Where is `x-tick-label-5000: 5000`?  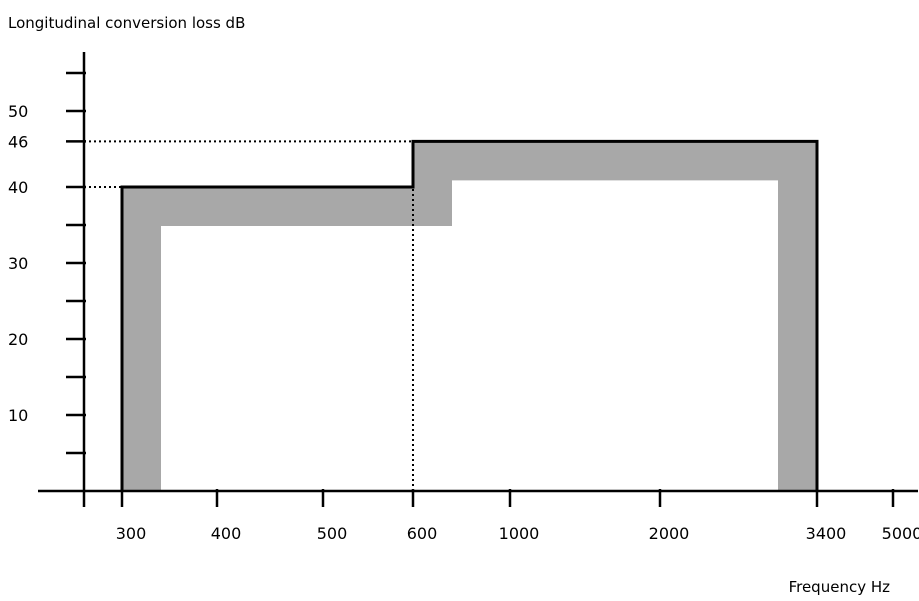
x-tick-label-5000: 5000 is located at coordinates (900, 533).